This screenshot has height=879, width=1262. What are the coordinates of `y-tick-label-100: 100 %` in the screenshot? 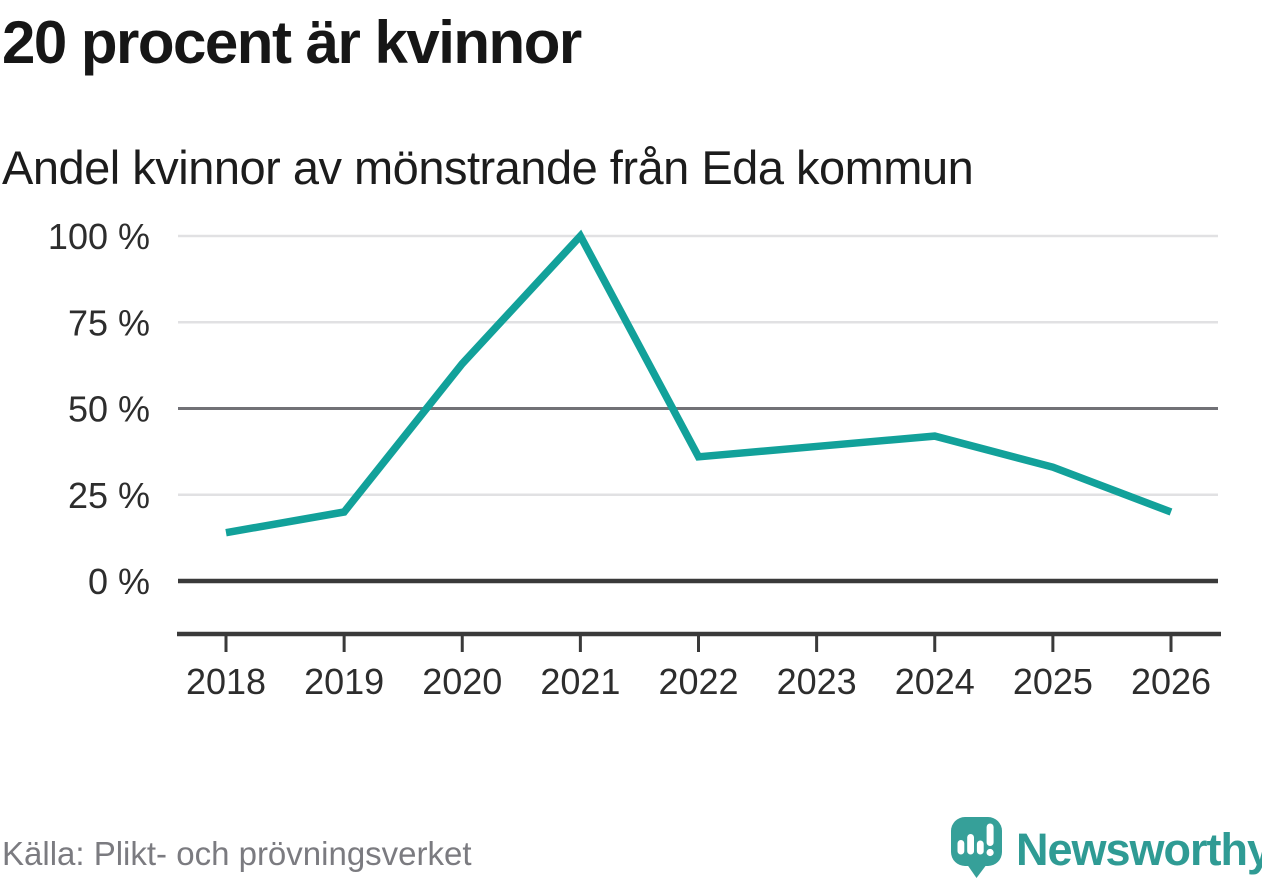 It's located at (99, 236).